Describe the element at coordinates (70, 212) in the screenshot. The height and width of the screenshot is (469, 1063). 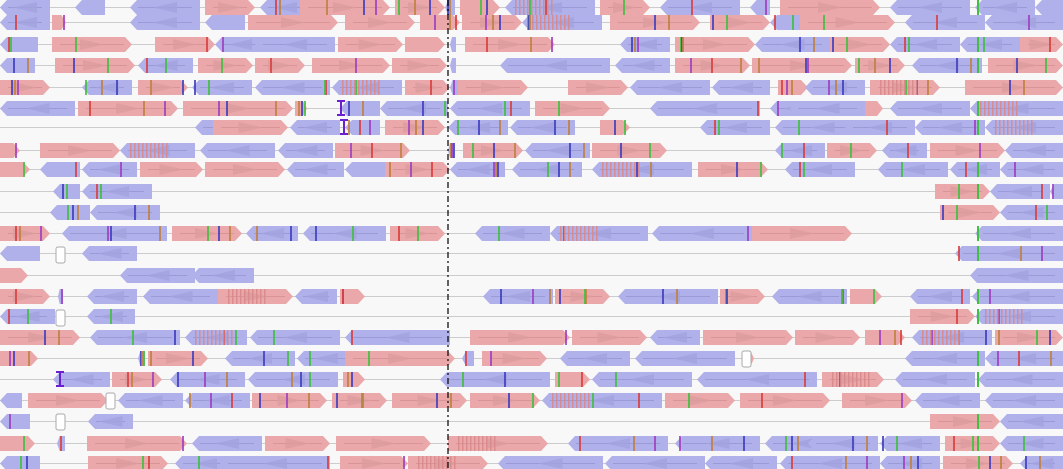
I see `reverse-feature` at that location.